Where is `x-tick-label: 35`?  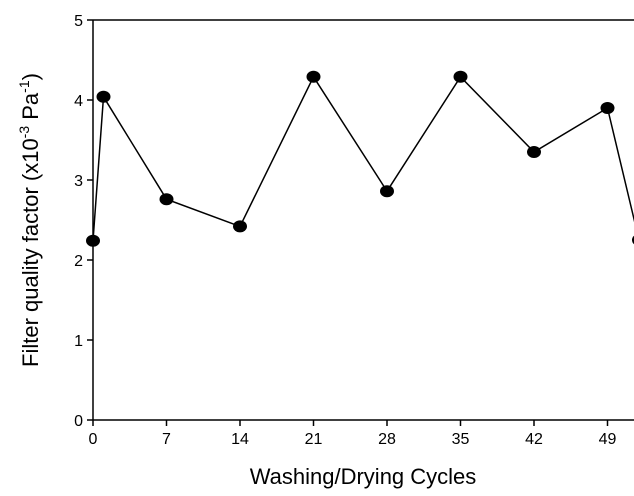
x-tick-label: 35 is located at coordinates (461, 439).